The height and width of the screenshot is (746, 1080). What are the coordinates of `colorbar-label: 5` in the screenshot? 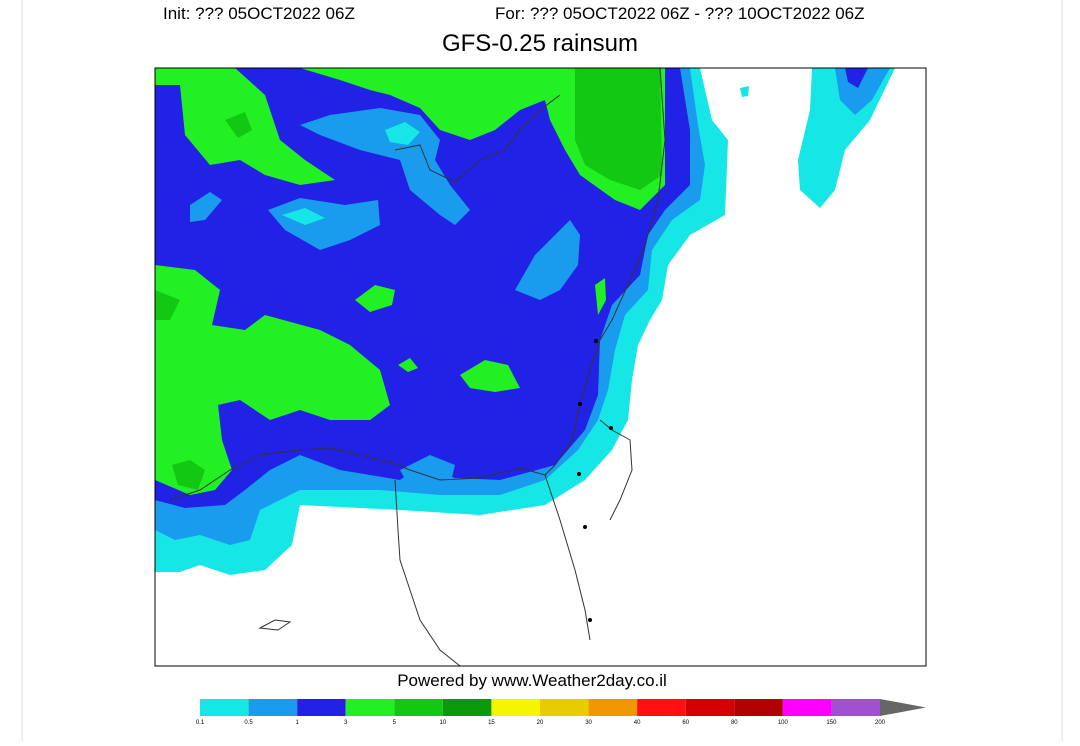 It's located at (395, 723).